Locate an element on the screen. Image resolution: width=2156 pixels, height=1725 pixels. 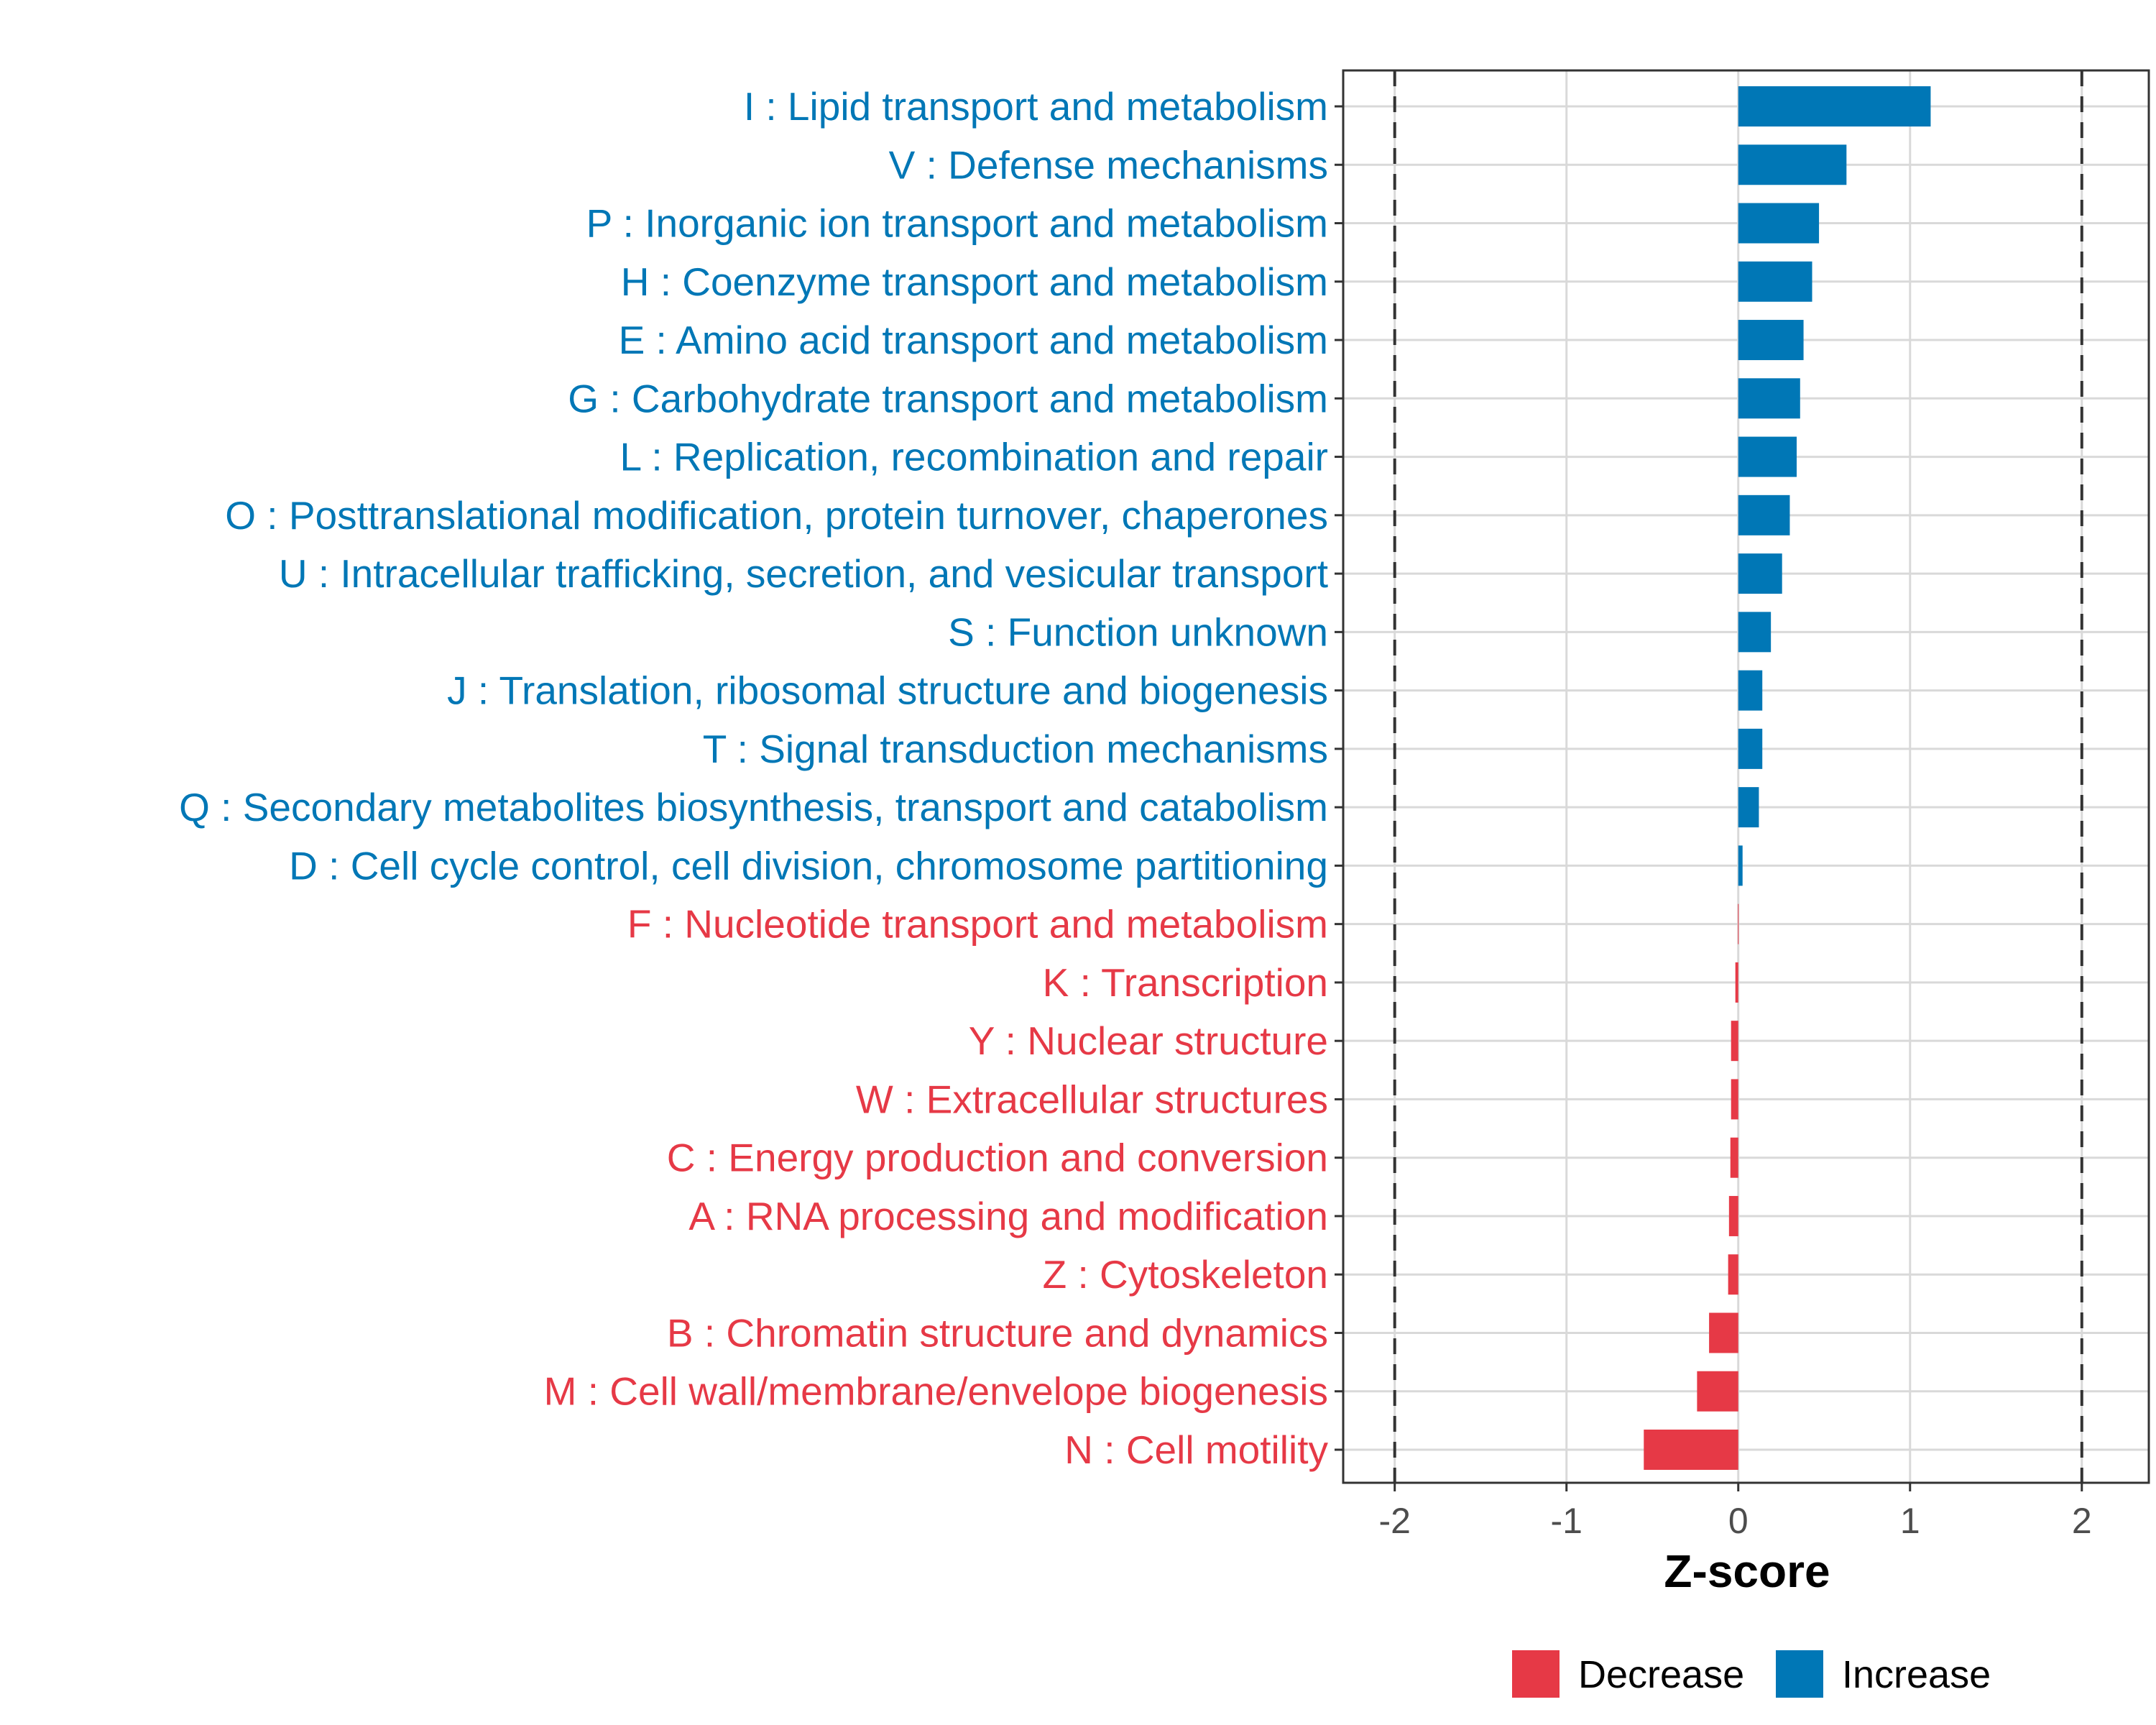
category-label: B : Chromatin structure and dynamics is located at coordinates (997, 1332).